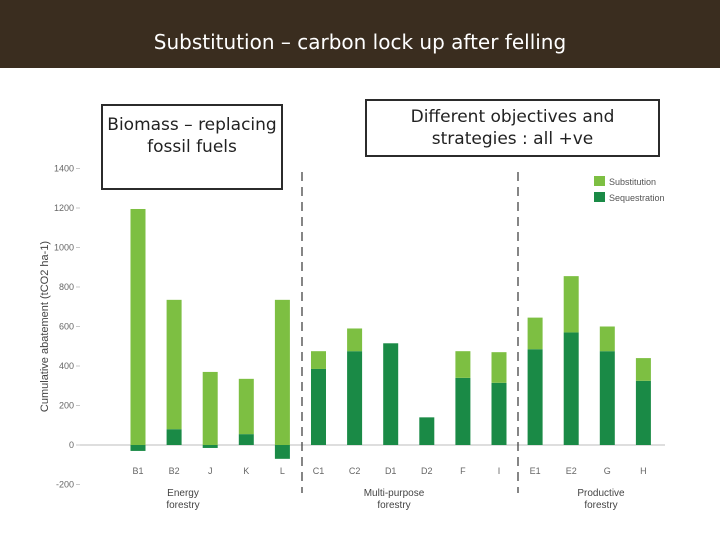 The image size is (720, 540). What do you see at coordinates (71, 445) in the screenshot?
I see `y-tick-label: 0` at bounding box center [71, 445].